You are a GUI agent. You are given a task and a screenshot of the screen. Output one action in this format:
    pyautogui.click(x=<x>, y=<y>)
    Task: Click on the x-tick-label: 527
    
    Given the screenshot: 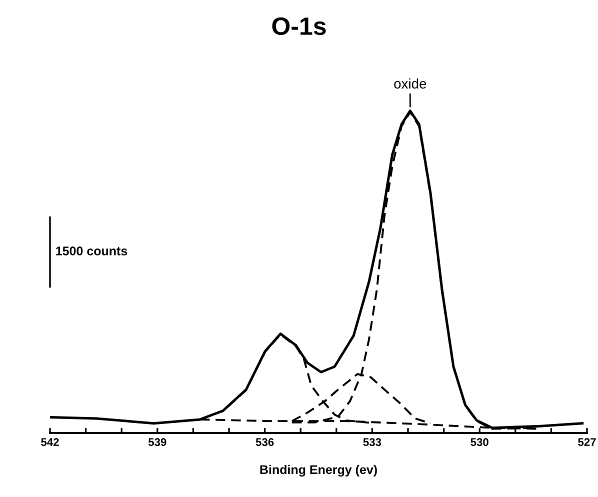 What is the action you would take?
    pyautogui.click(x=587, y=442)
    